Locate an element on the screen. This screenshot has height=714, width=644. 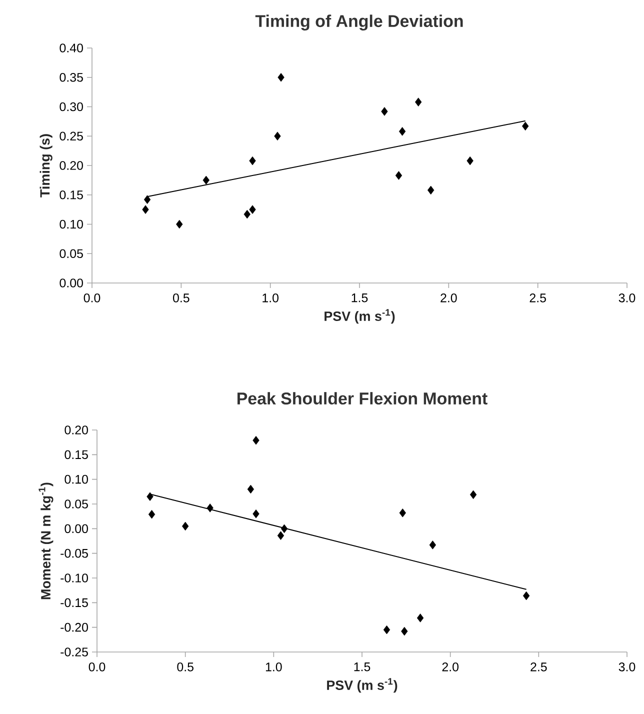
y-tick-label: -0.25 is located at coordinates (74, 652).